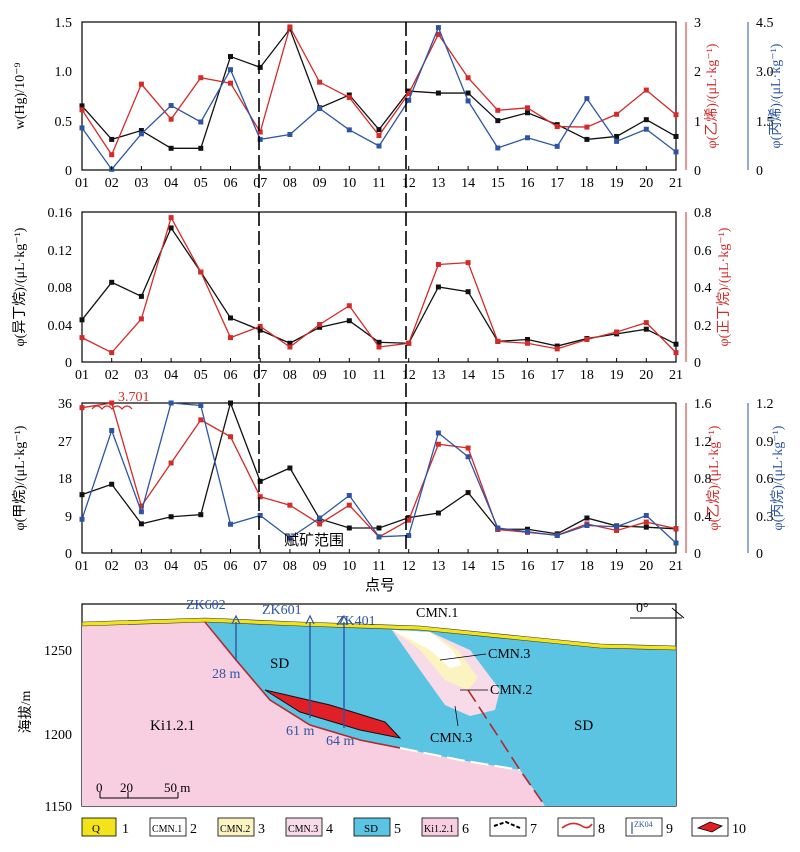 This screenshot has width=800, height=852. I want to click on depth-label: 61 m, so click(300, 731).